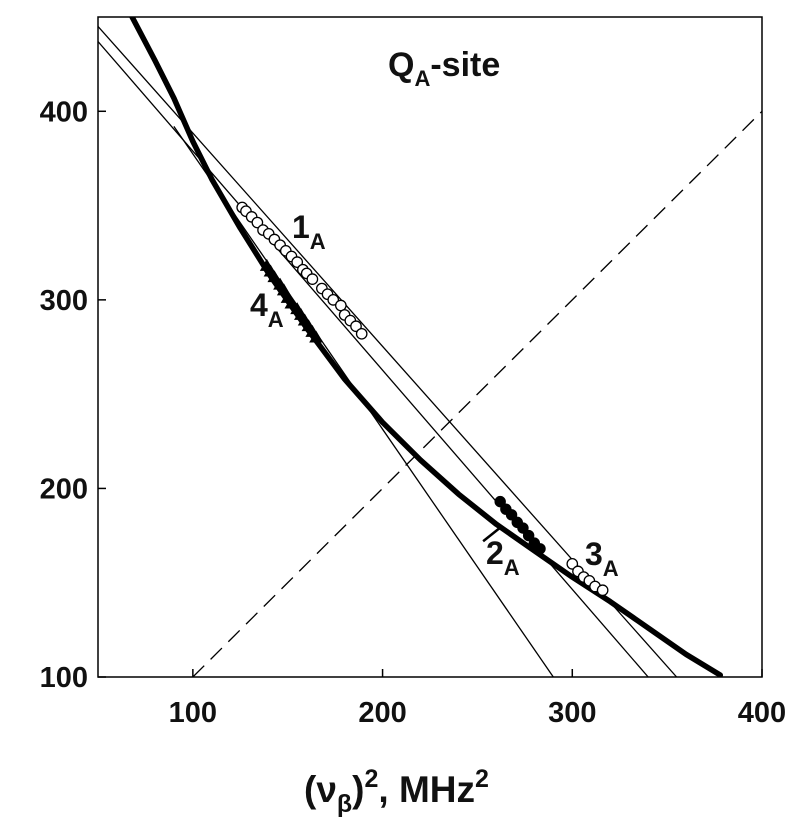 The height and width of the screenshot is (837, 800). I want to click on y-tick-label-0: 100, so click(64, 678).